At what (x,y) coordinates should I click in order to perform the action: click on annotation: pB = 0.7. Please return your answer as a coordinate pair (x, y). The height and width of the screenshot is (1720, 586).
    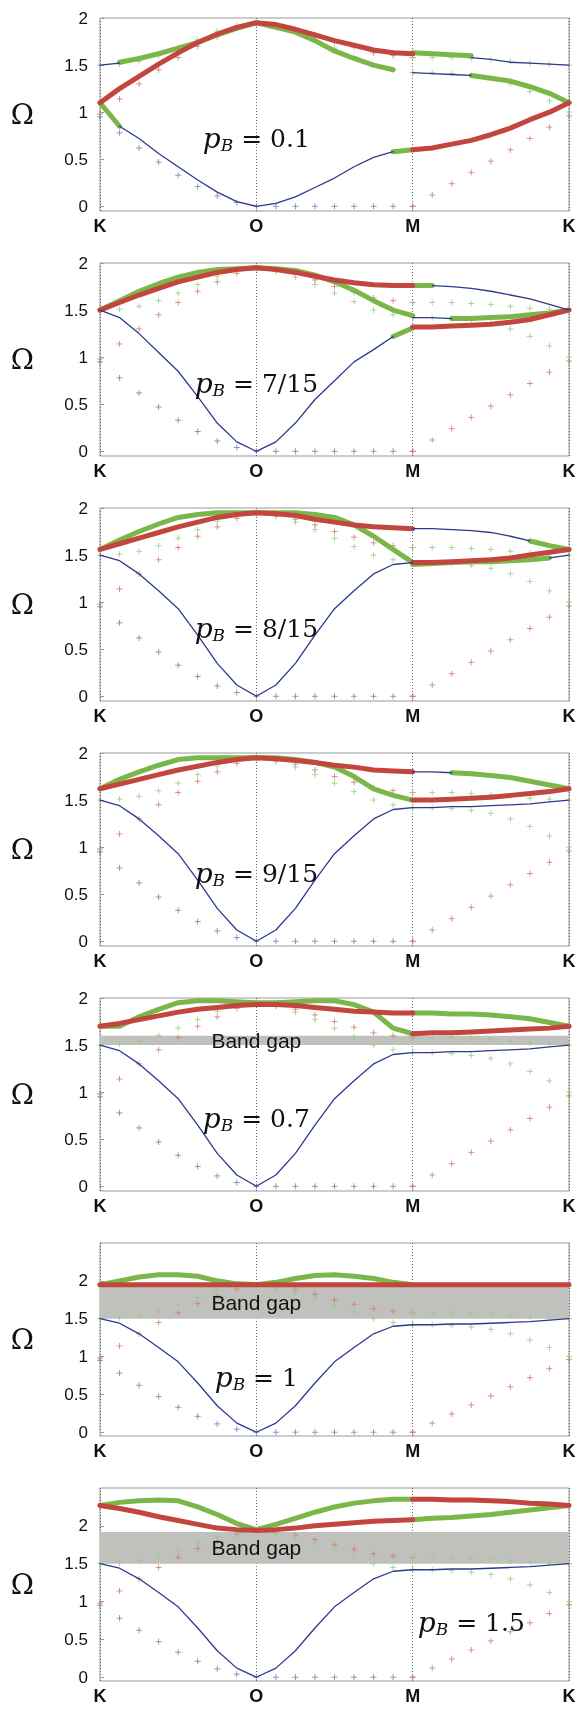
    Looking at the image, I should click on (256, 1119).